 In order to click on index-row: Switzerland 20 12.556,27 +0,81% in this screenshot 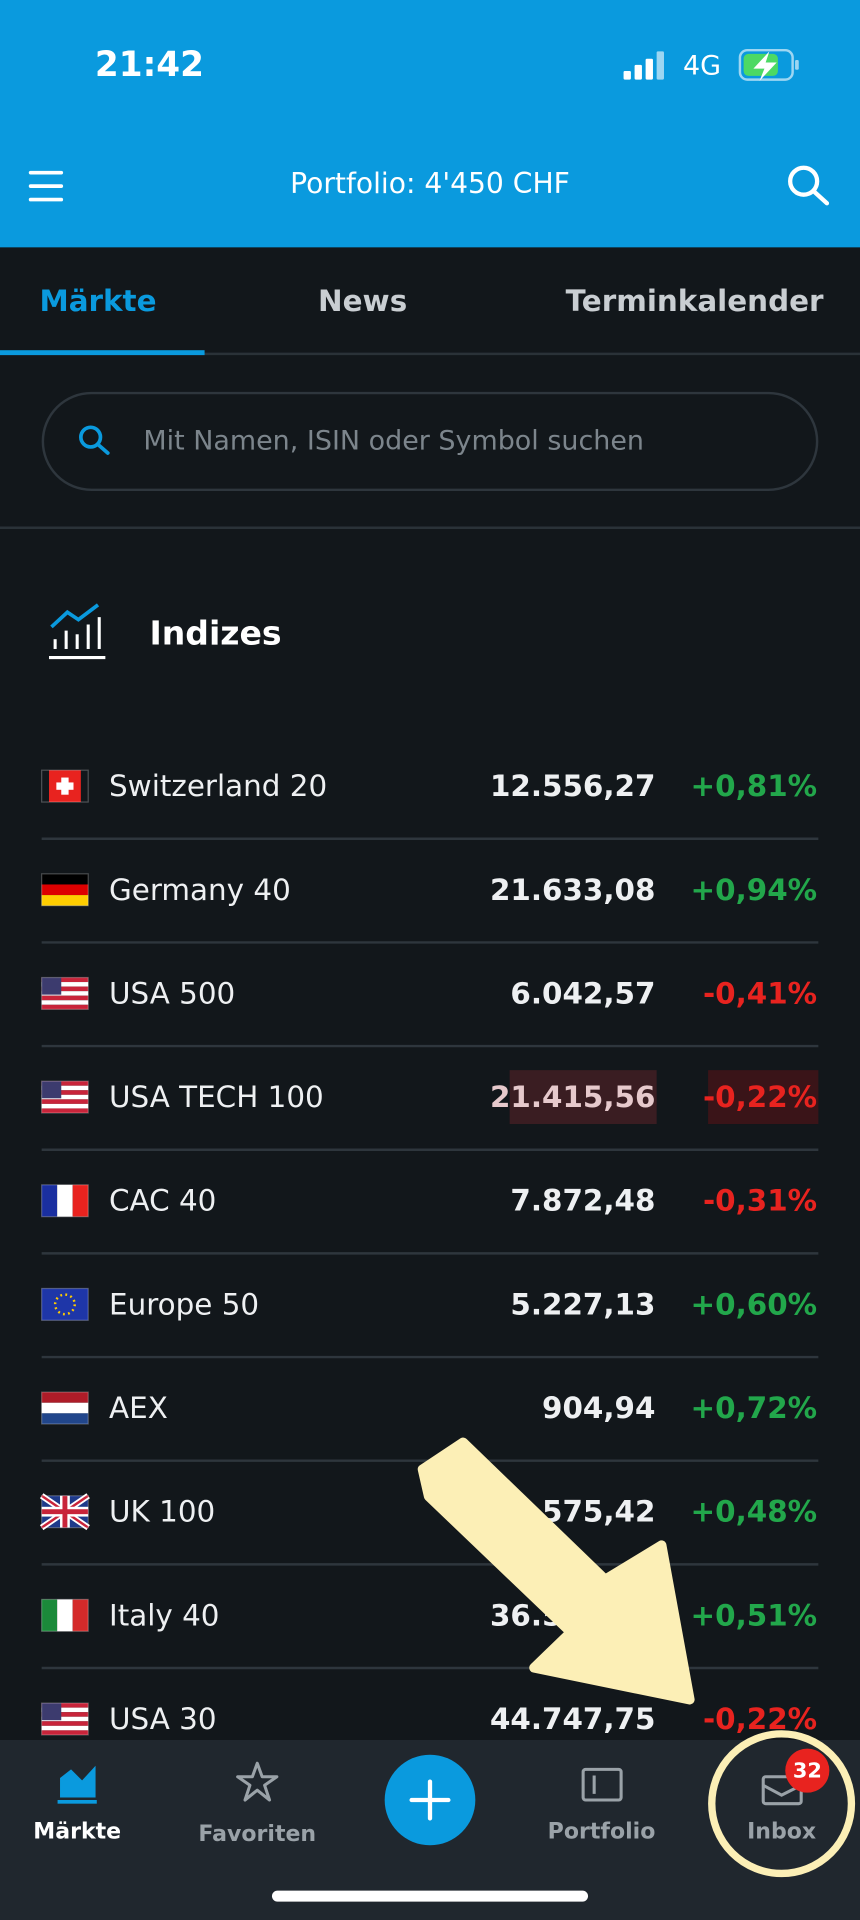, I will do `click(430, 804)`.